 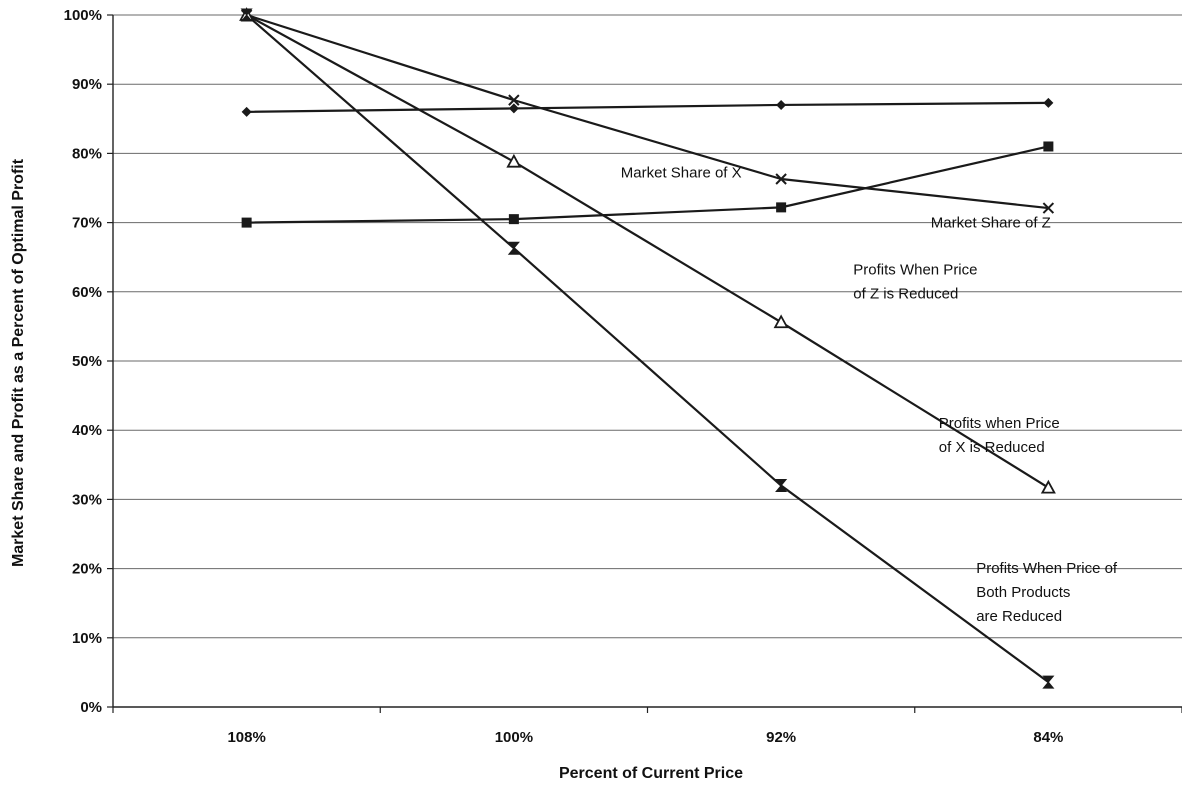 What do you see at coordinates (1048, 737) in the screenshot?
I see `x-tick-label: 84%` at bounding box center [1048, 737].